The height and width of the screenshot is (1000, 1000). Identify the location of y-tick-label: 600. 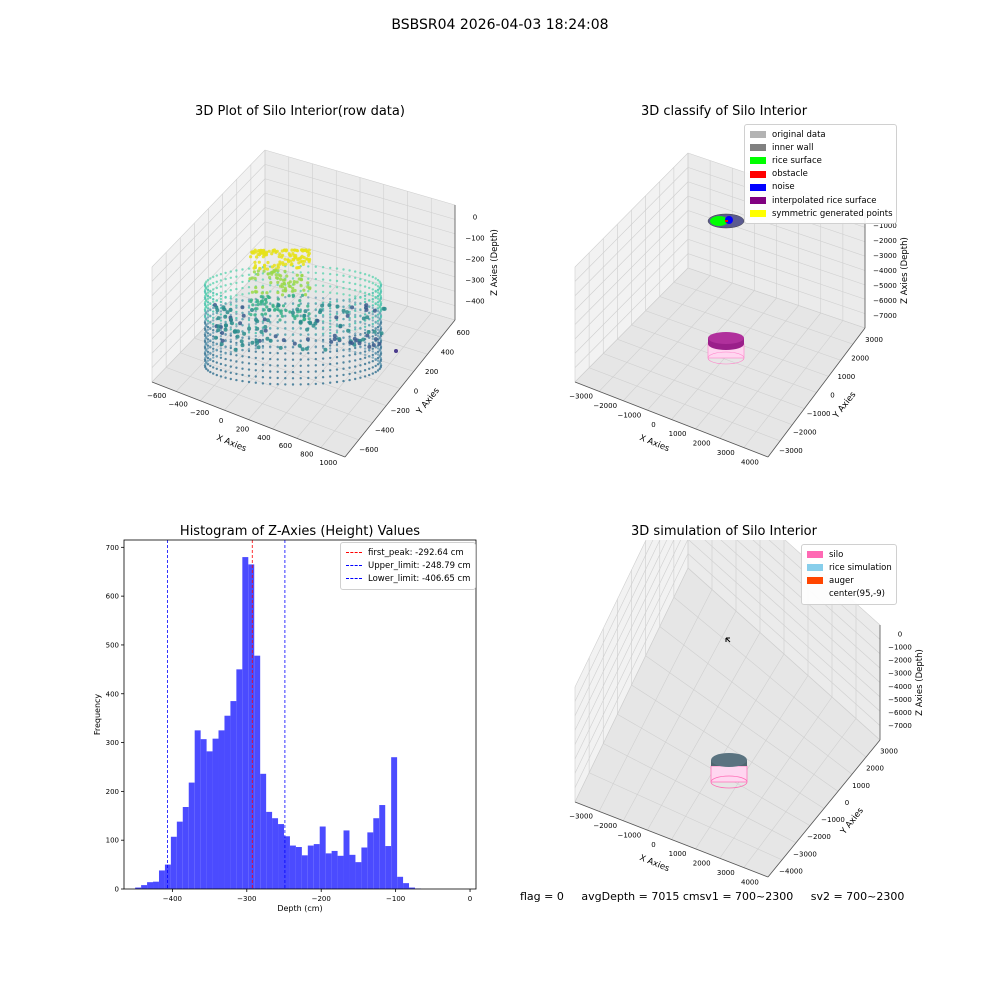
(462, 333).